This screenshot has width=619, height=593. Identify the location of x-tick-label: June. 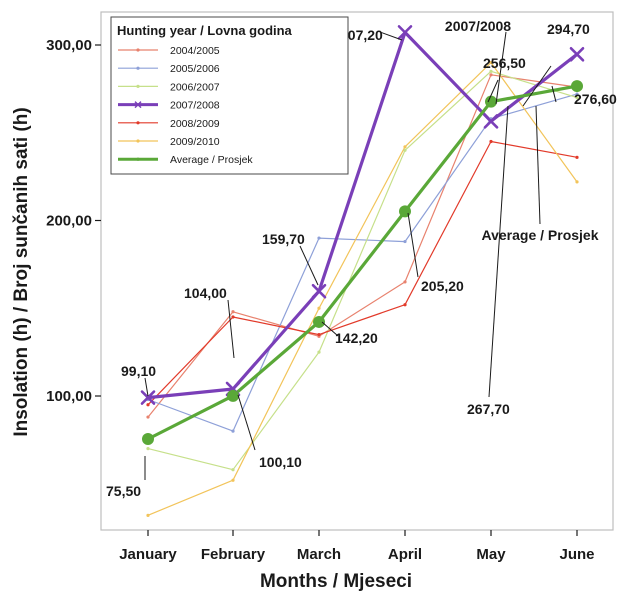
(576, 554).